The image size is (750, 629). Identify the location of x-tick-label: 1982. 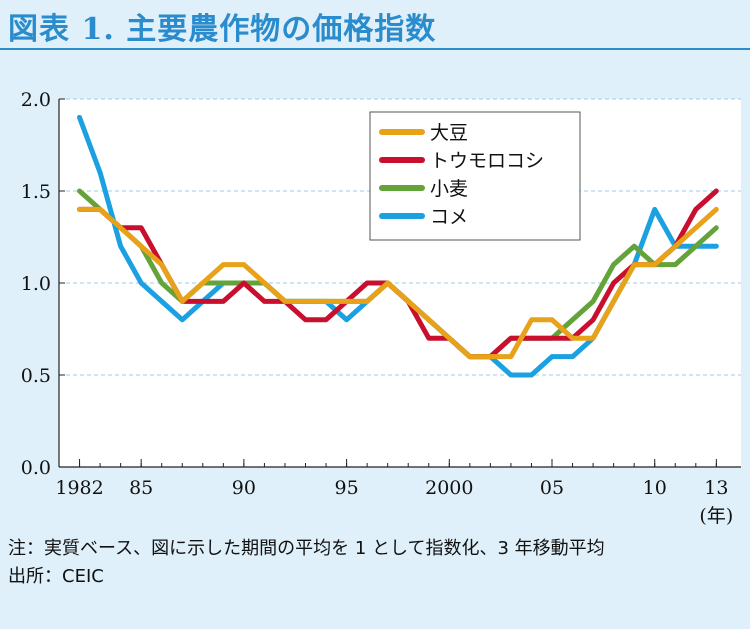
(79, 488).